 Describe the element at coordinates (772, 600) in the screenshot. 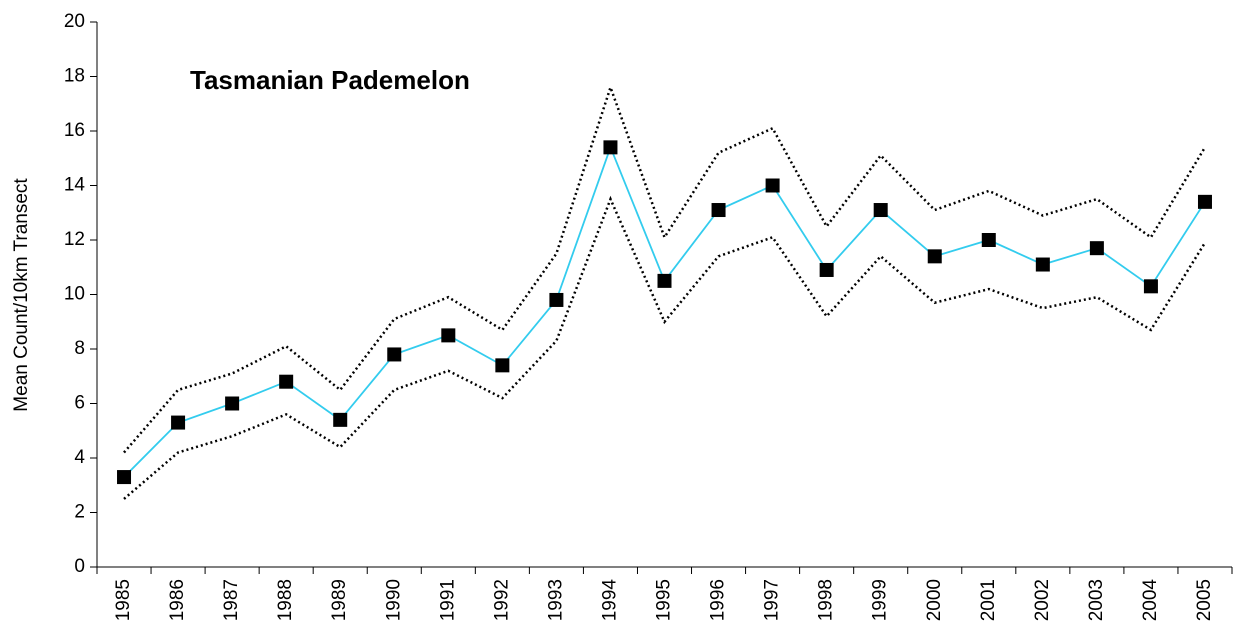

I see `x-tick-label: 1997` at that location.